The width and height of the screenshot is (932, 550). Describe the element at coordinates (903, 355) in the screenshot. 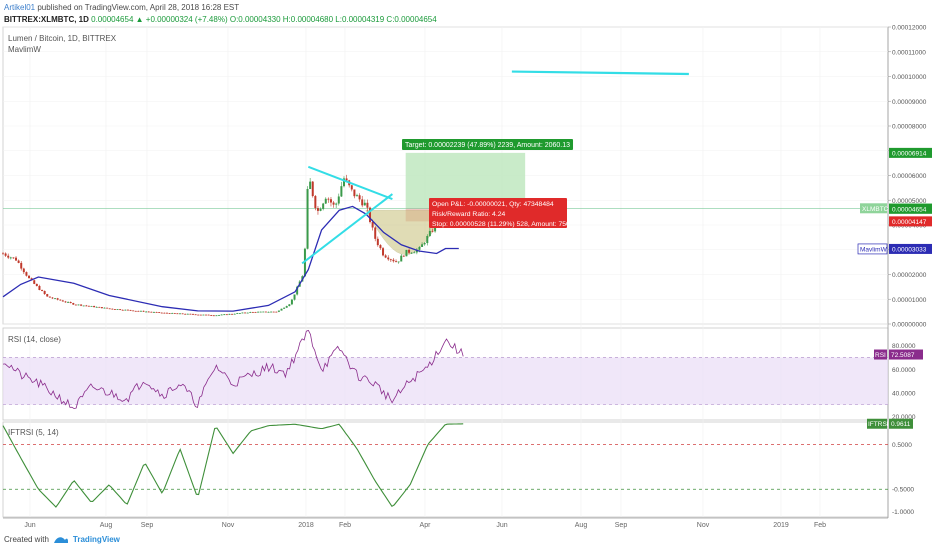

I see `rsi-value-label: 72.5087` at that location.